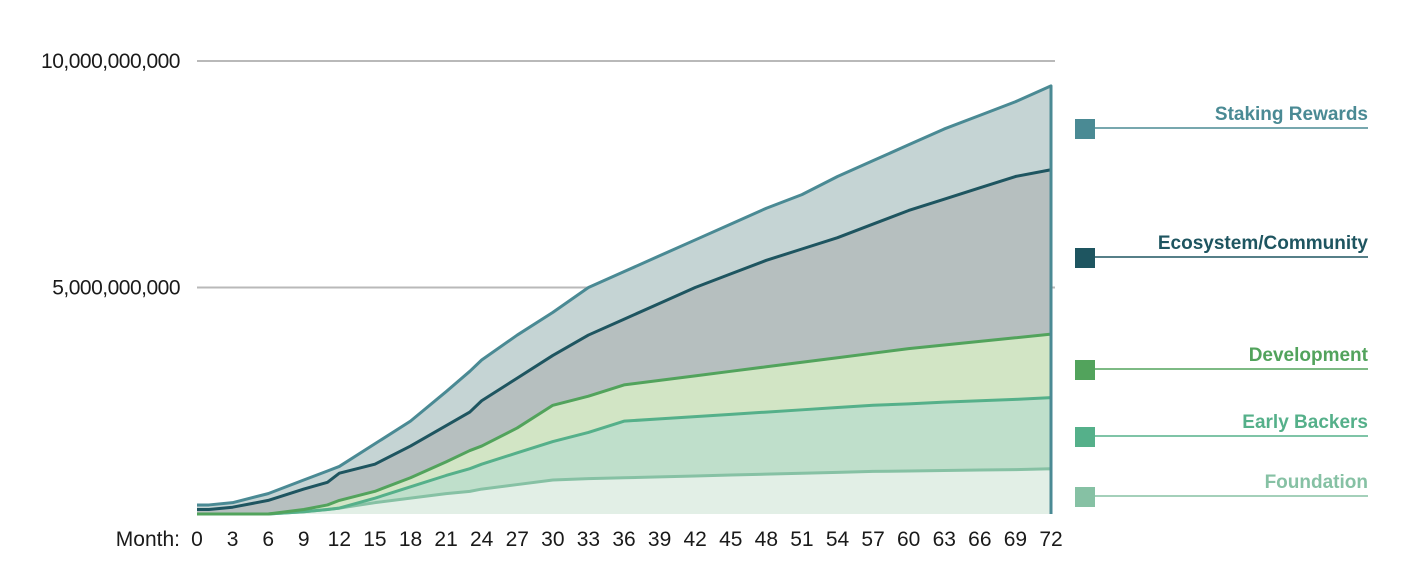 Image resolution: width=1418 pixels, height=572 pixels. What do you see at coordinates (1015, 539) in the screenshot?
I see `x-tick-label: 69` at bounding box center [1015, 539].